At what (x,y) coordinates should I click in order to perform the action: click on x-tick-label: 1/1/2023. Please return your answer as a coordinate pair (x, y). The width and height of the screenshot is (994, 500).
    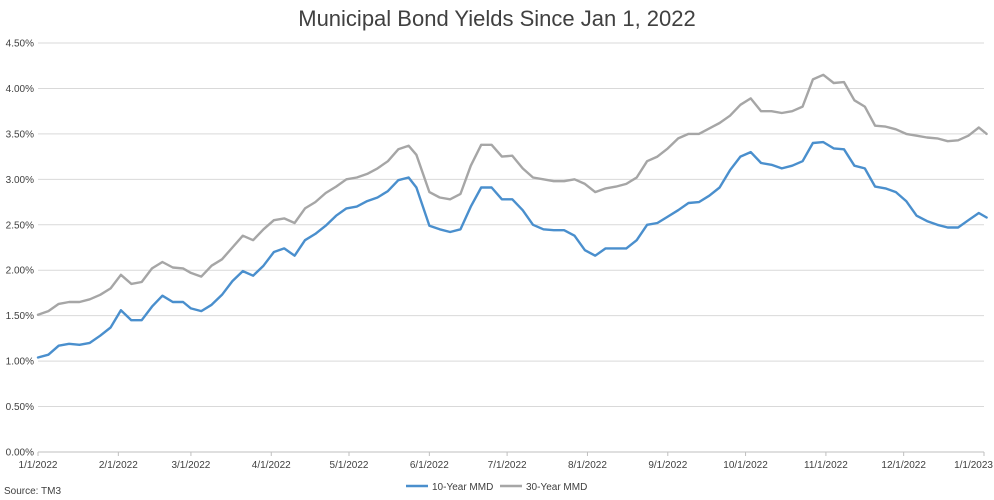
    Looking at the image, I should click on (973, 465).